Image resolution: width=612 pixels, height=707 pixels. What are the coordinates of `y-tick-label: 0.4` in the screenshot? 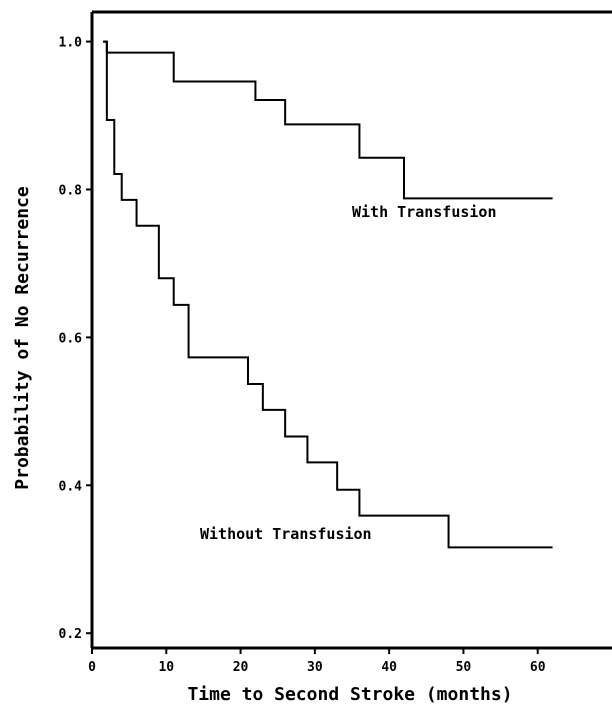 It's located at (71, 486).